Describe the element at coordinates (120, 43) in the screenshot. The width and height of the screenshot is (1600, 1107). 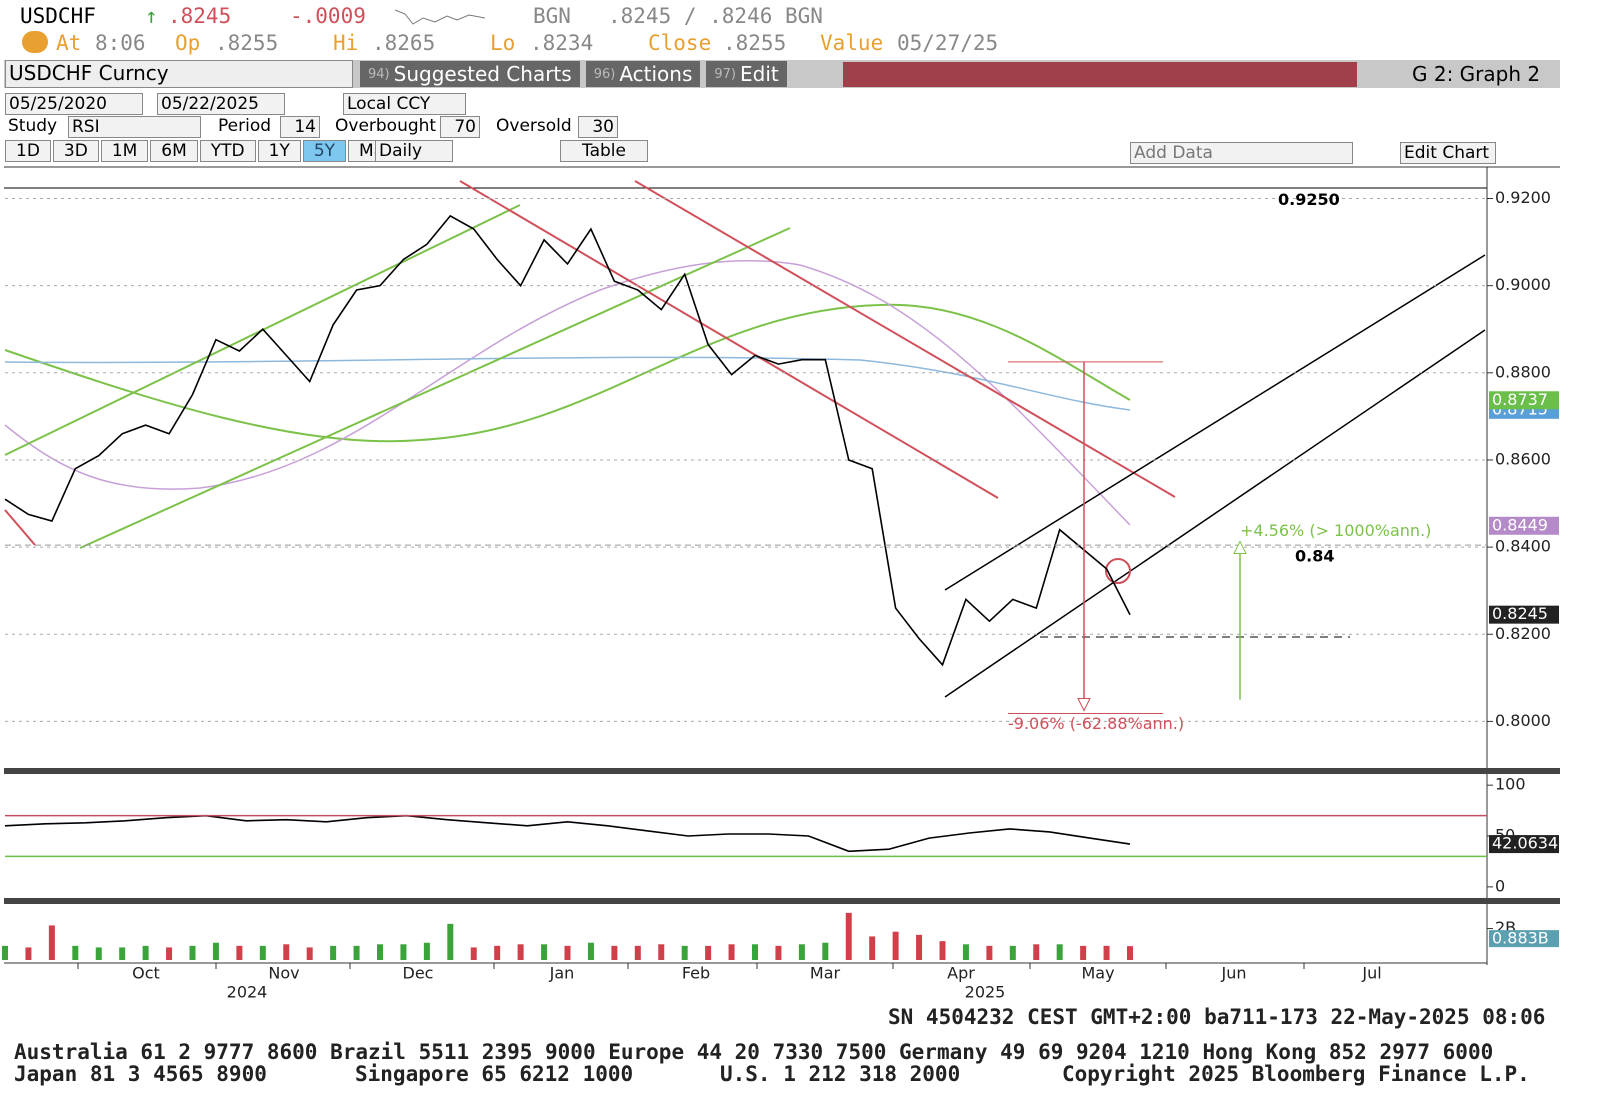
I see `at: 8:06` at that location.